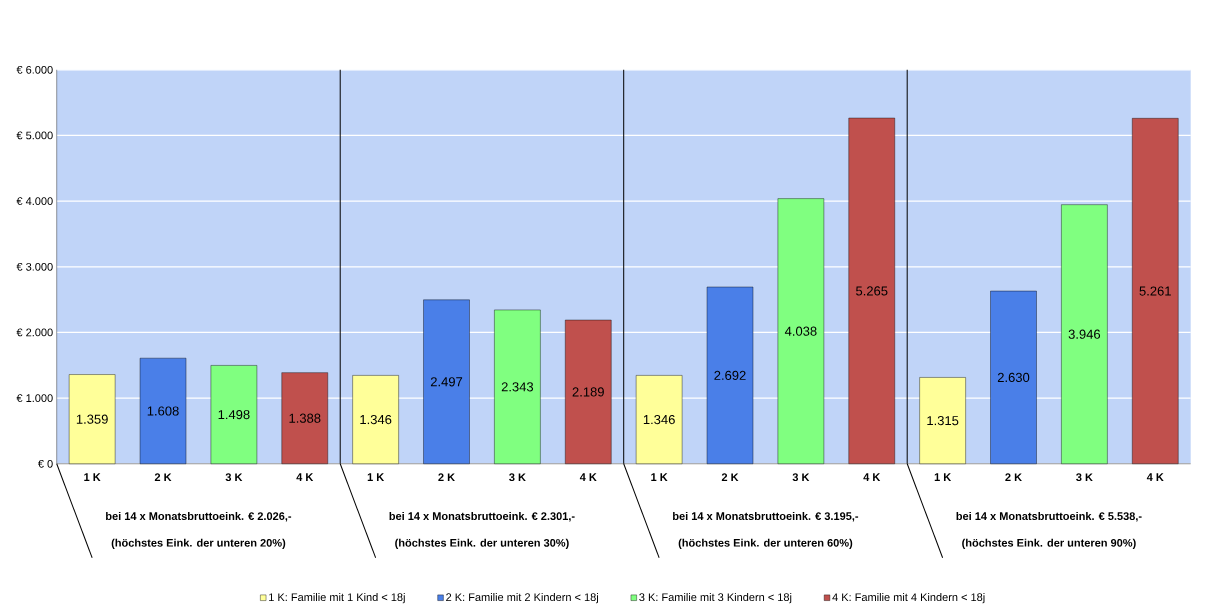 This screenshot has height=606, width=1218. What do you see at coordinates (234, 414) in the screenshot?
I see `data-label: 1.498` at bounding box center [234, 414].